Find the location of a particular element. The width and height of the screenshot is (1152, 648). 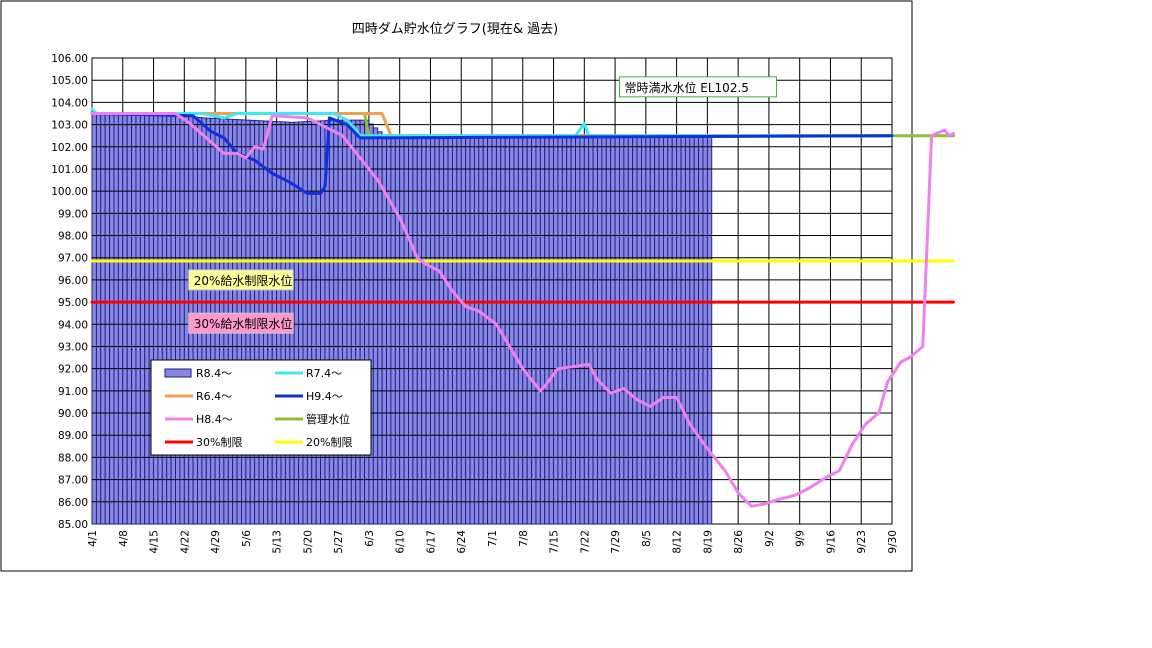

y-tick-label: 98.00 is located at coordinates (73, 237).